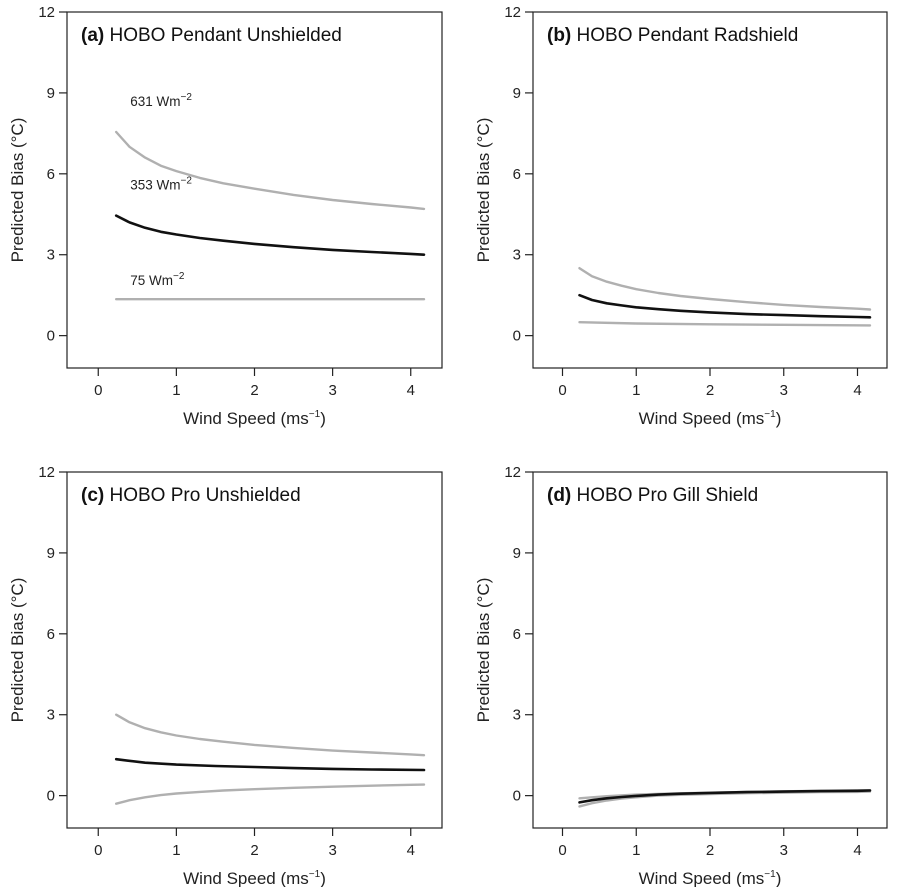 This screenshot has height=887, width=901. What do you see at coordinates (652, 495) in the screenshot?
I see `panel-title: (d) HOBO Pro Gill Shield` at bounding box center [652, 495].